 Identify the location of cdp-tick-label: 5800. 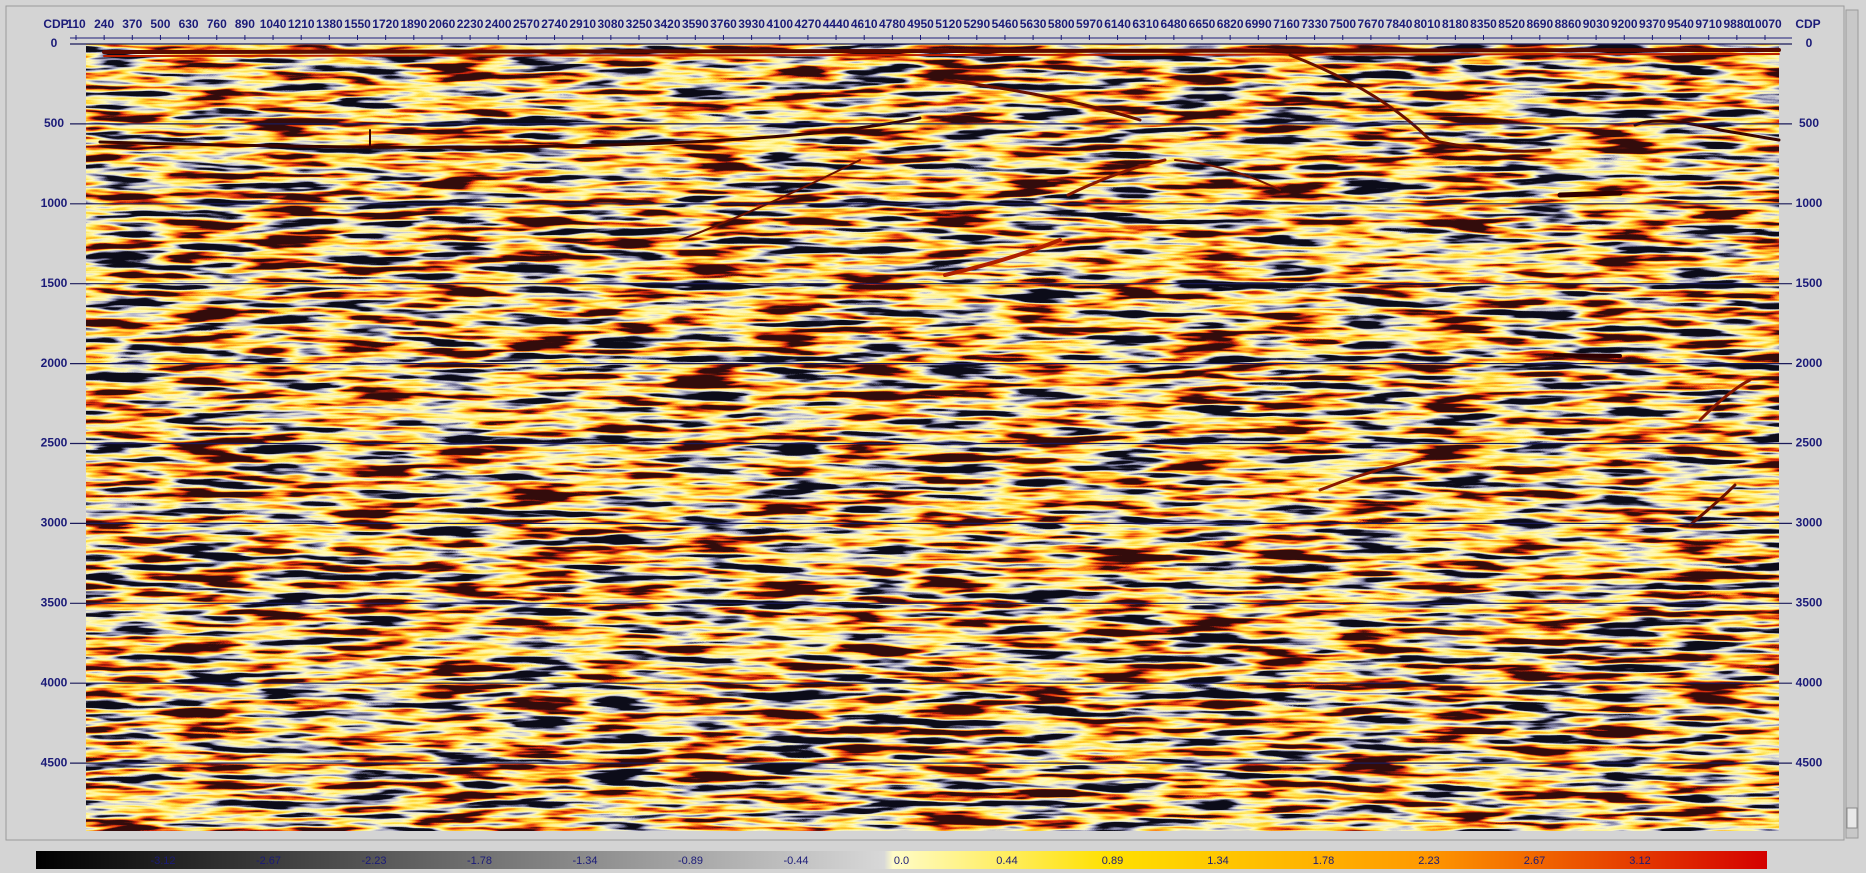
(1061, 24).